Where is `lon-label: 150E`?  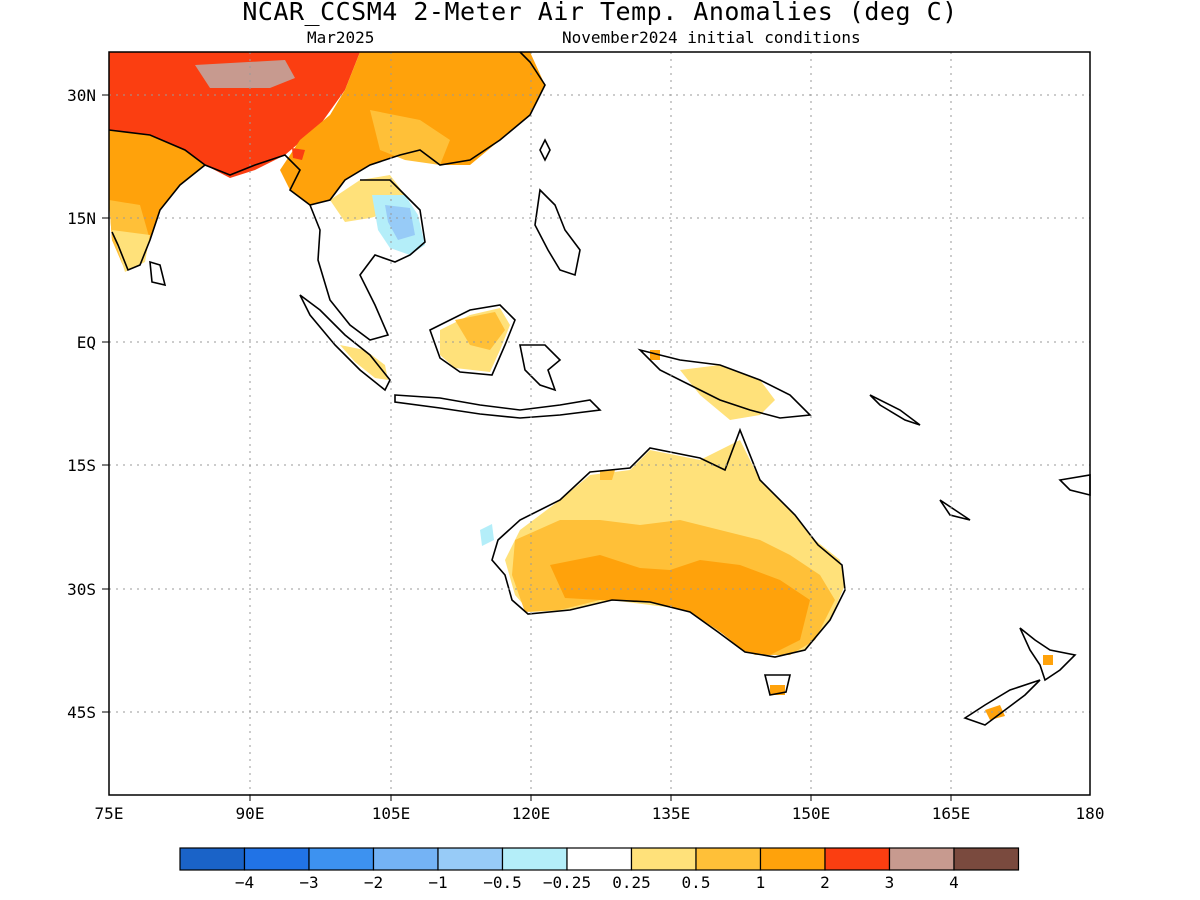 lon-label: 150E is located at coordinates (811, 813).